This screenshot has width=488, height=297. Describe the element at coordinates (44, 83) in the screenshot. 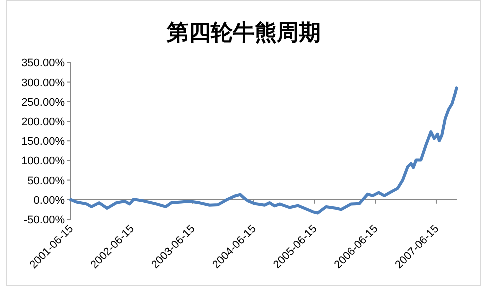

I see `y-tick-label: 300.00%` at that location.